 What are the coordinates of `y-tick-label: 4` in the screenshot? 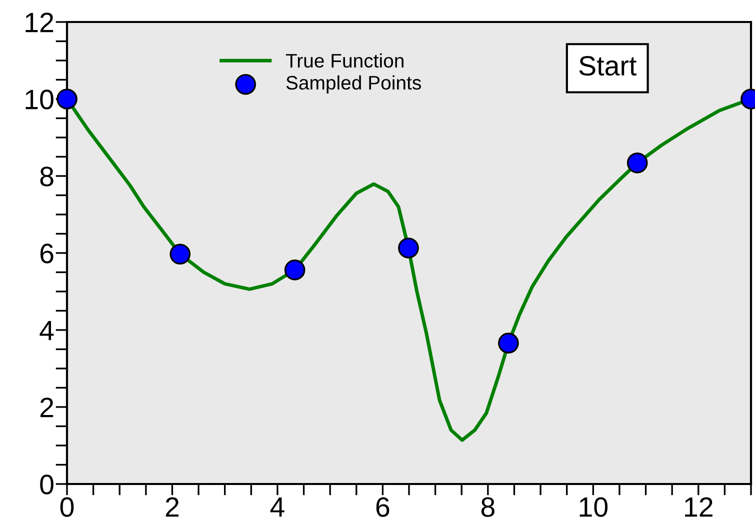 It's located at (47, 330).